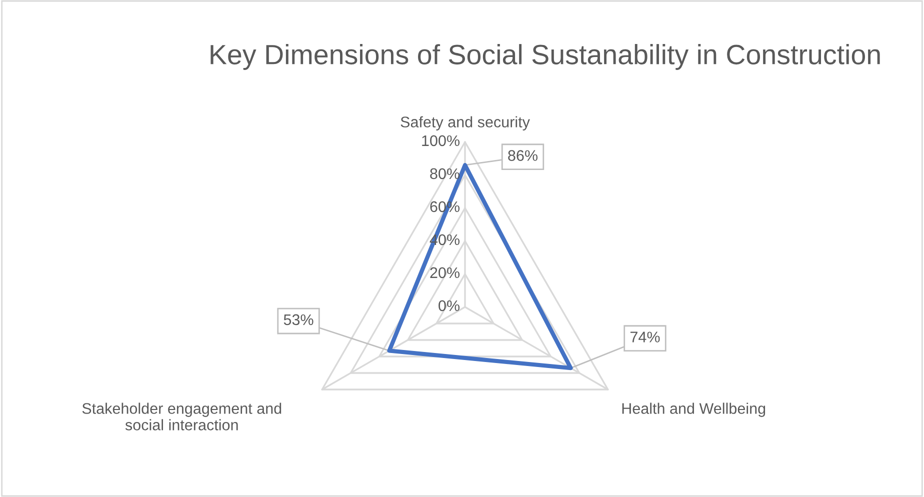 The image size is (924, 497). I want to click on data-label: 86%, so click(523, 155).